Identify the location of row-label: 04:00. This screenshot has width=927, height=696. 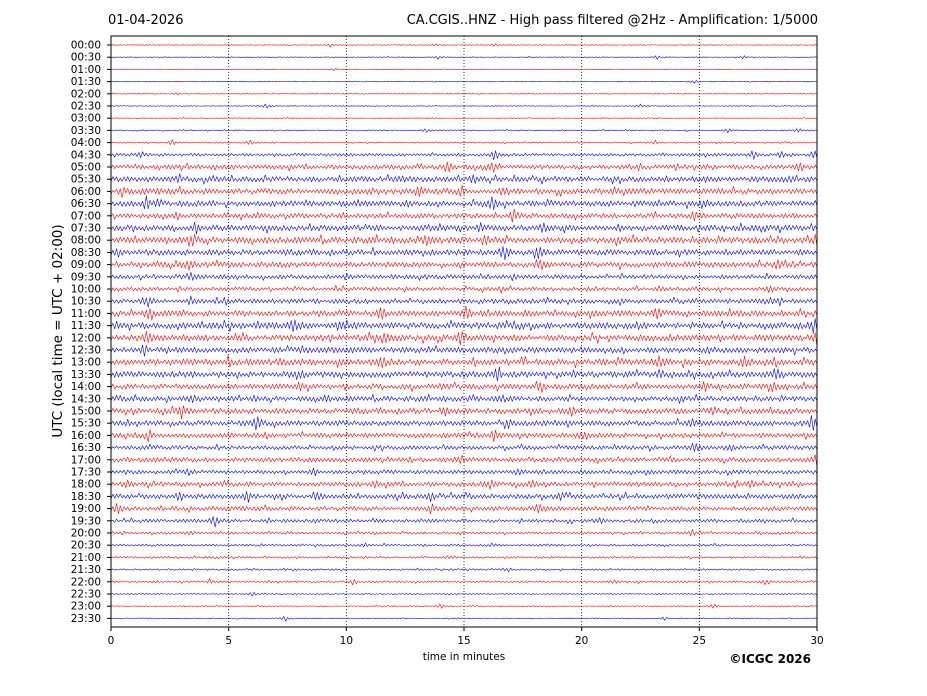
(86, 143).